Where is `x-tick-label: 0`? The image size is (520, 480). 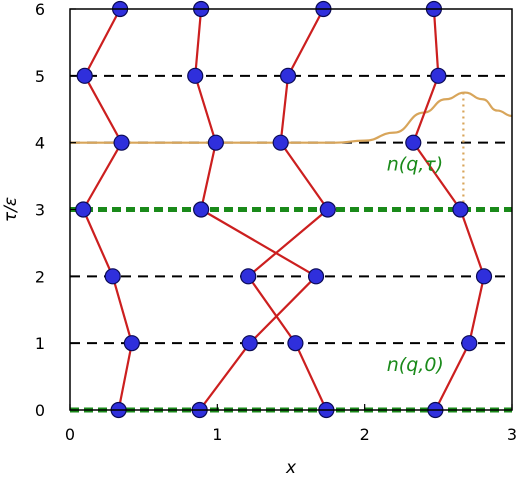
x-tick-label: 0 is located at coordinates (70, 434).